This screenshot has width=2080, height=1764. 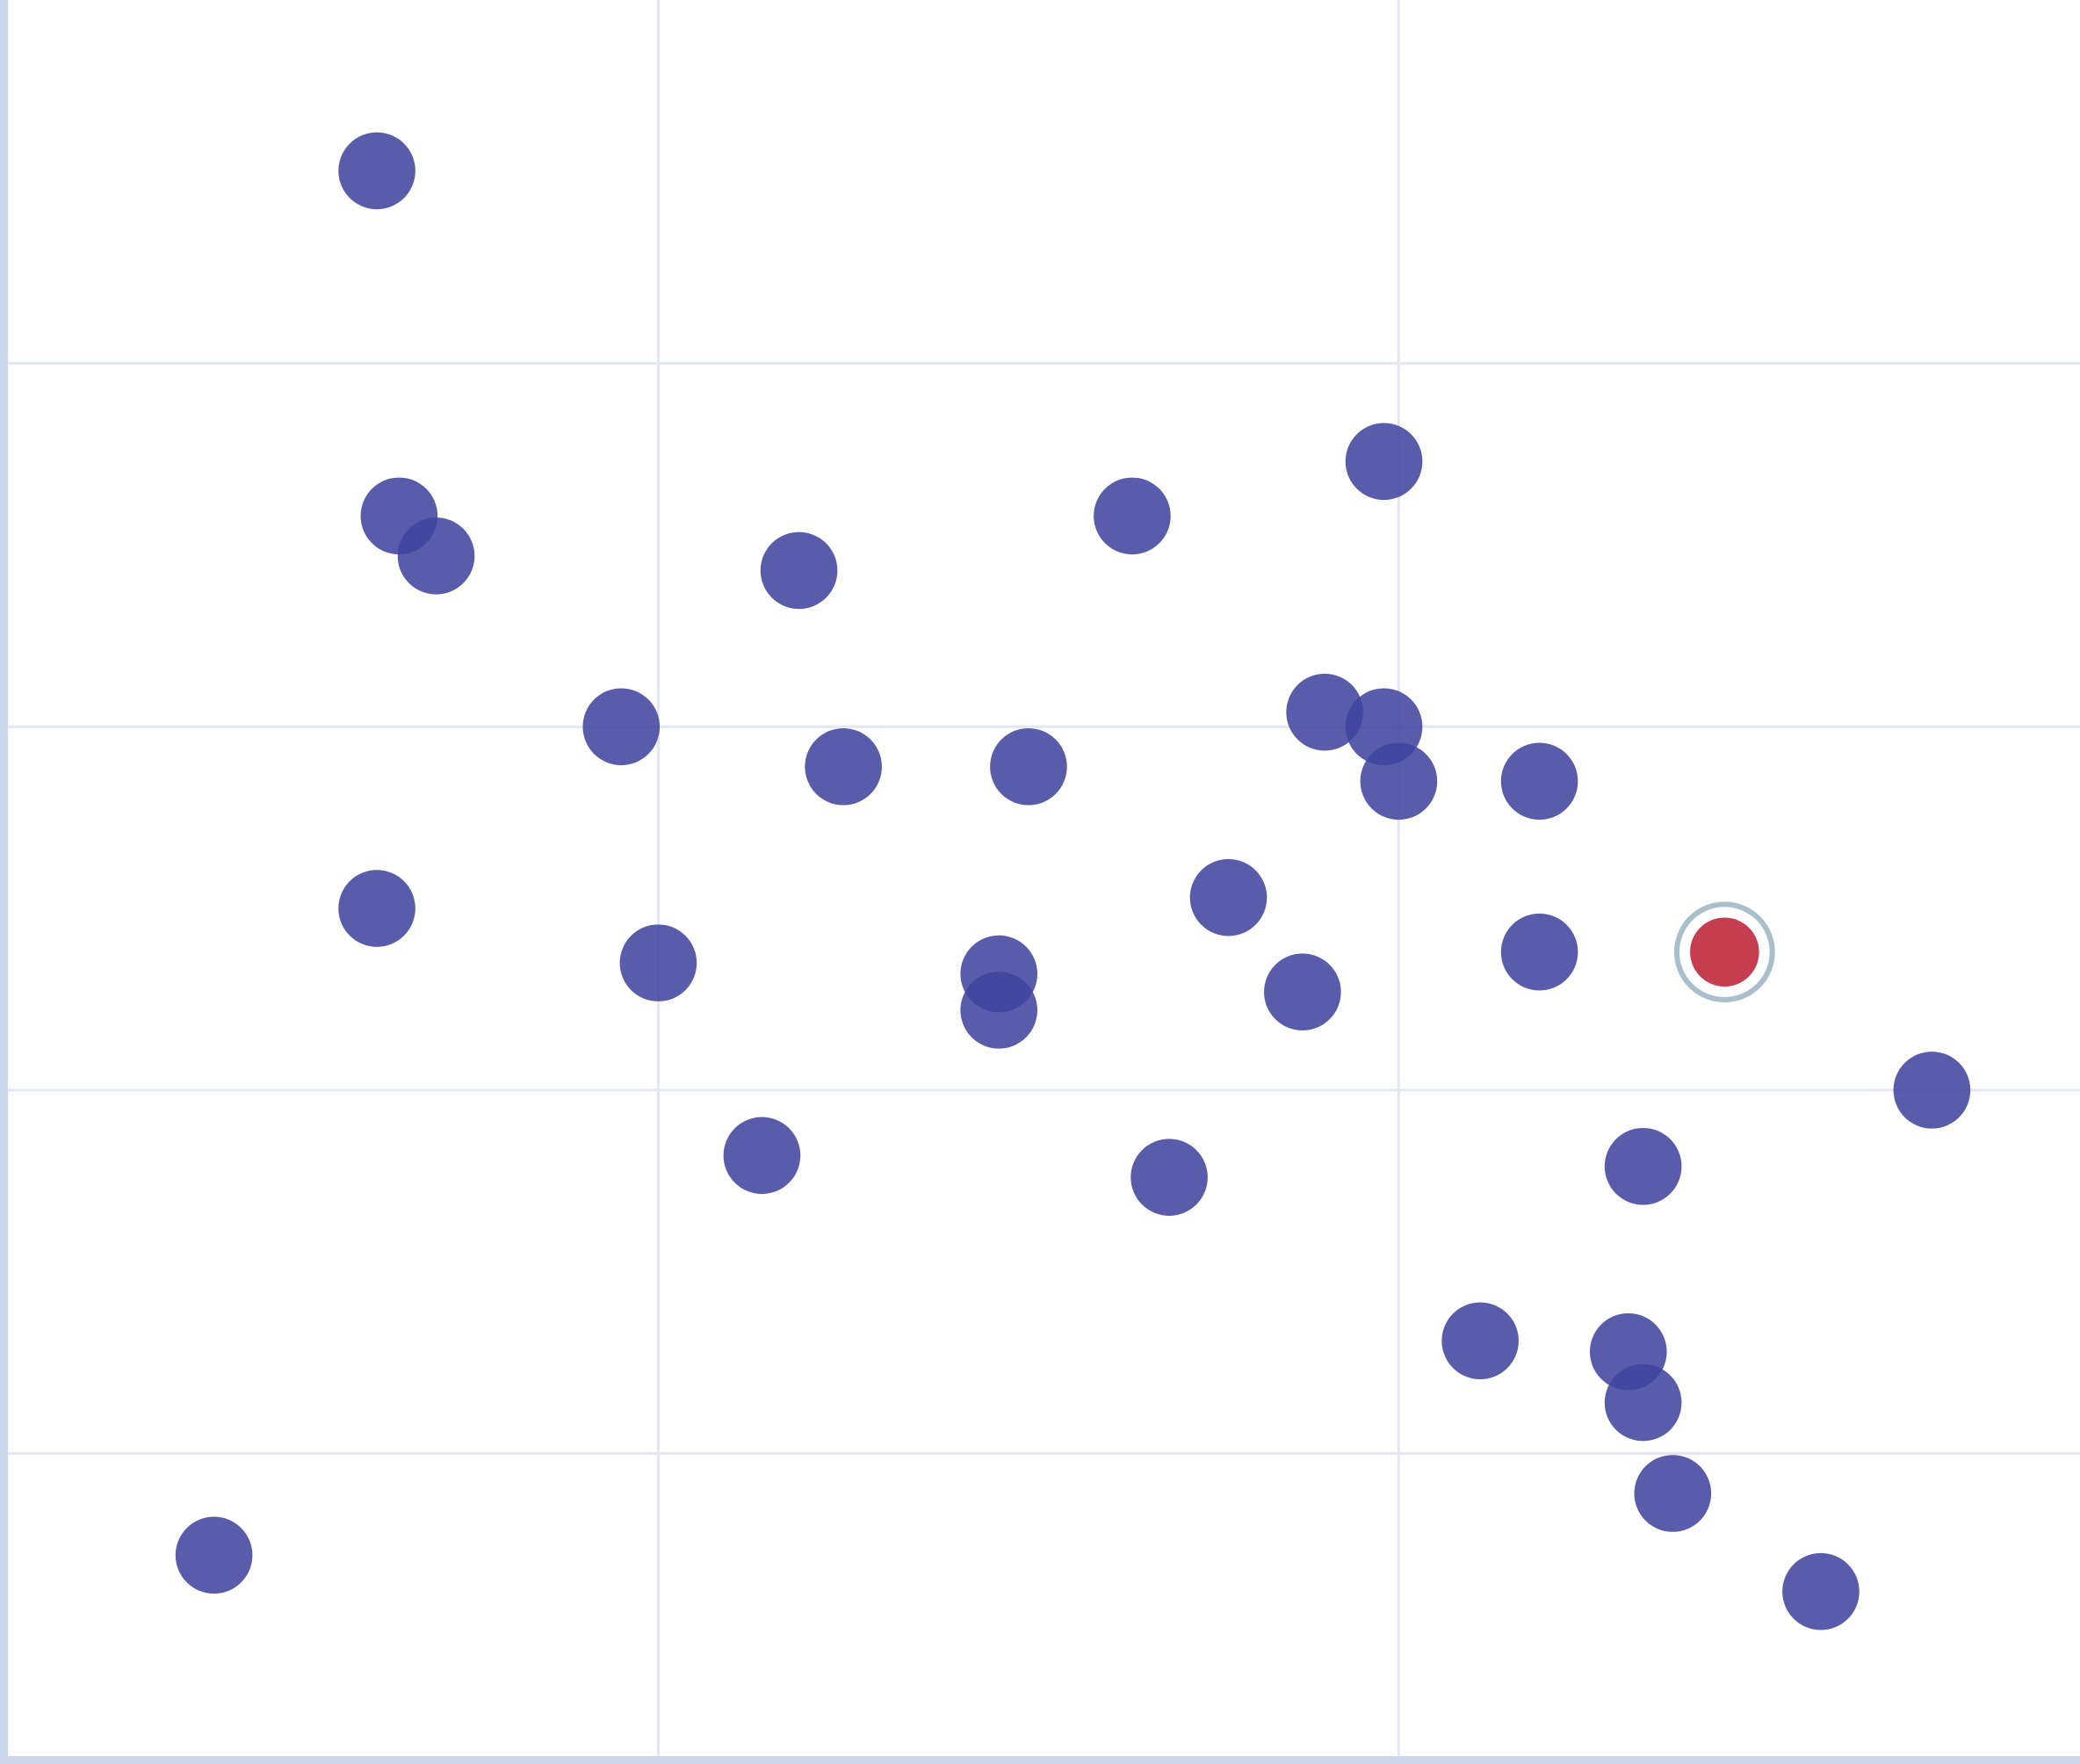 What do you see at coordinates (1724, 952) in the screenshot?
I see `data-point-highlighted` at bounding box center [1724, 952].